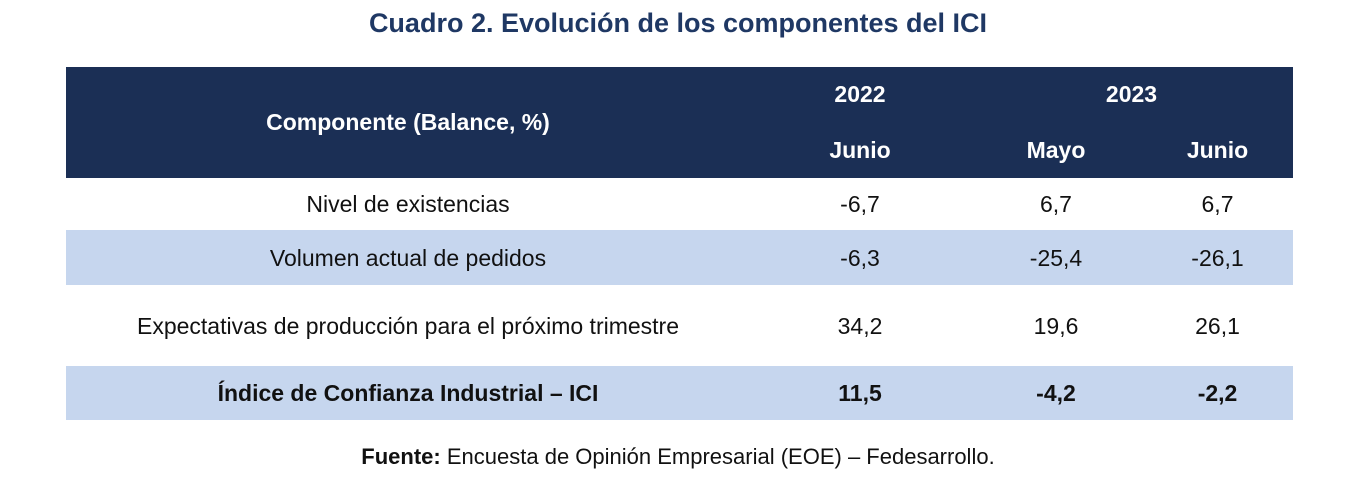 The image size is (1356, 494). Describe the element at coordinates (408, 393) in the screenshot. I see `row-label: Índice de Confianza Industrial – ICI` at that location.